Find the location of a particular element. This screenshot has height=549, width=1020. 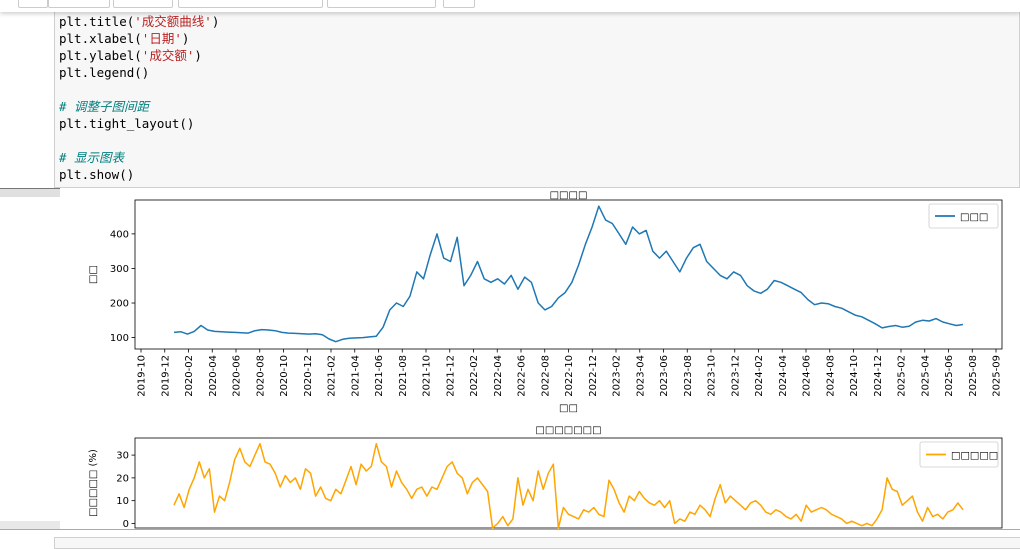

x-tick-label: 2022-06 is located at coordinates (522, 376).